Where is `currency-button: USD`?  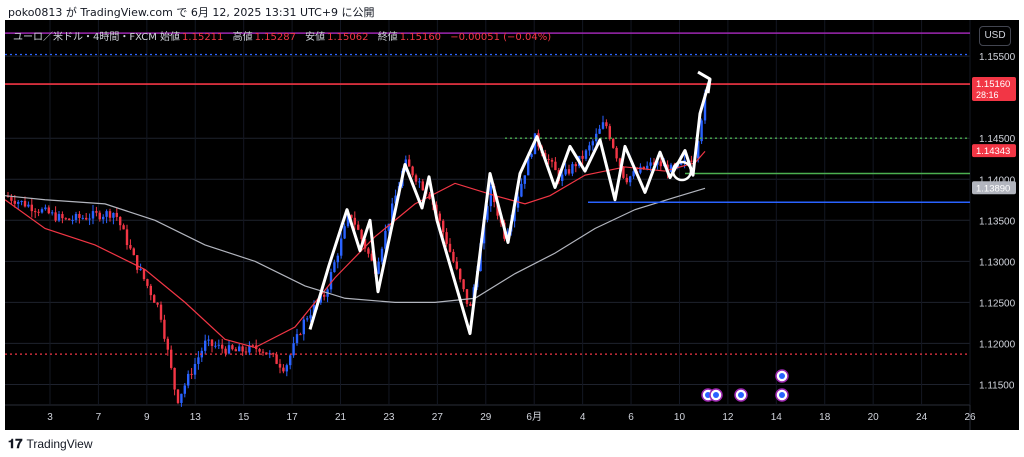 currency-button: USD is located at coordinates (995, 36).